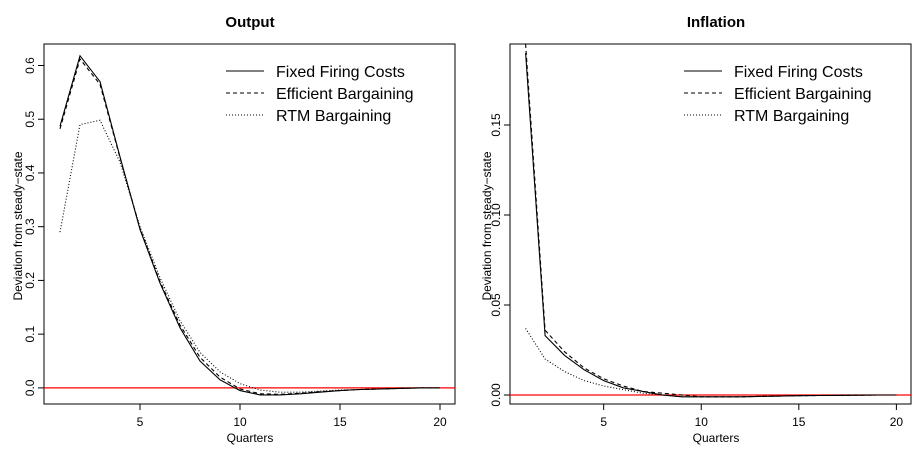  I want to click on y-tick-label: 0.1, so click(30, 333).